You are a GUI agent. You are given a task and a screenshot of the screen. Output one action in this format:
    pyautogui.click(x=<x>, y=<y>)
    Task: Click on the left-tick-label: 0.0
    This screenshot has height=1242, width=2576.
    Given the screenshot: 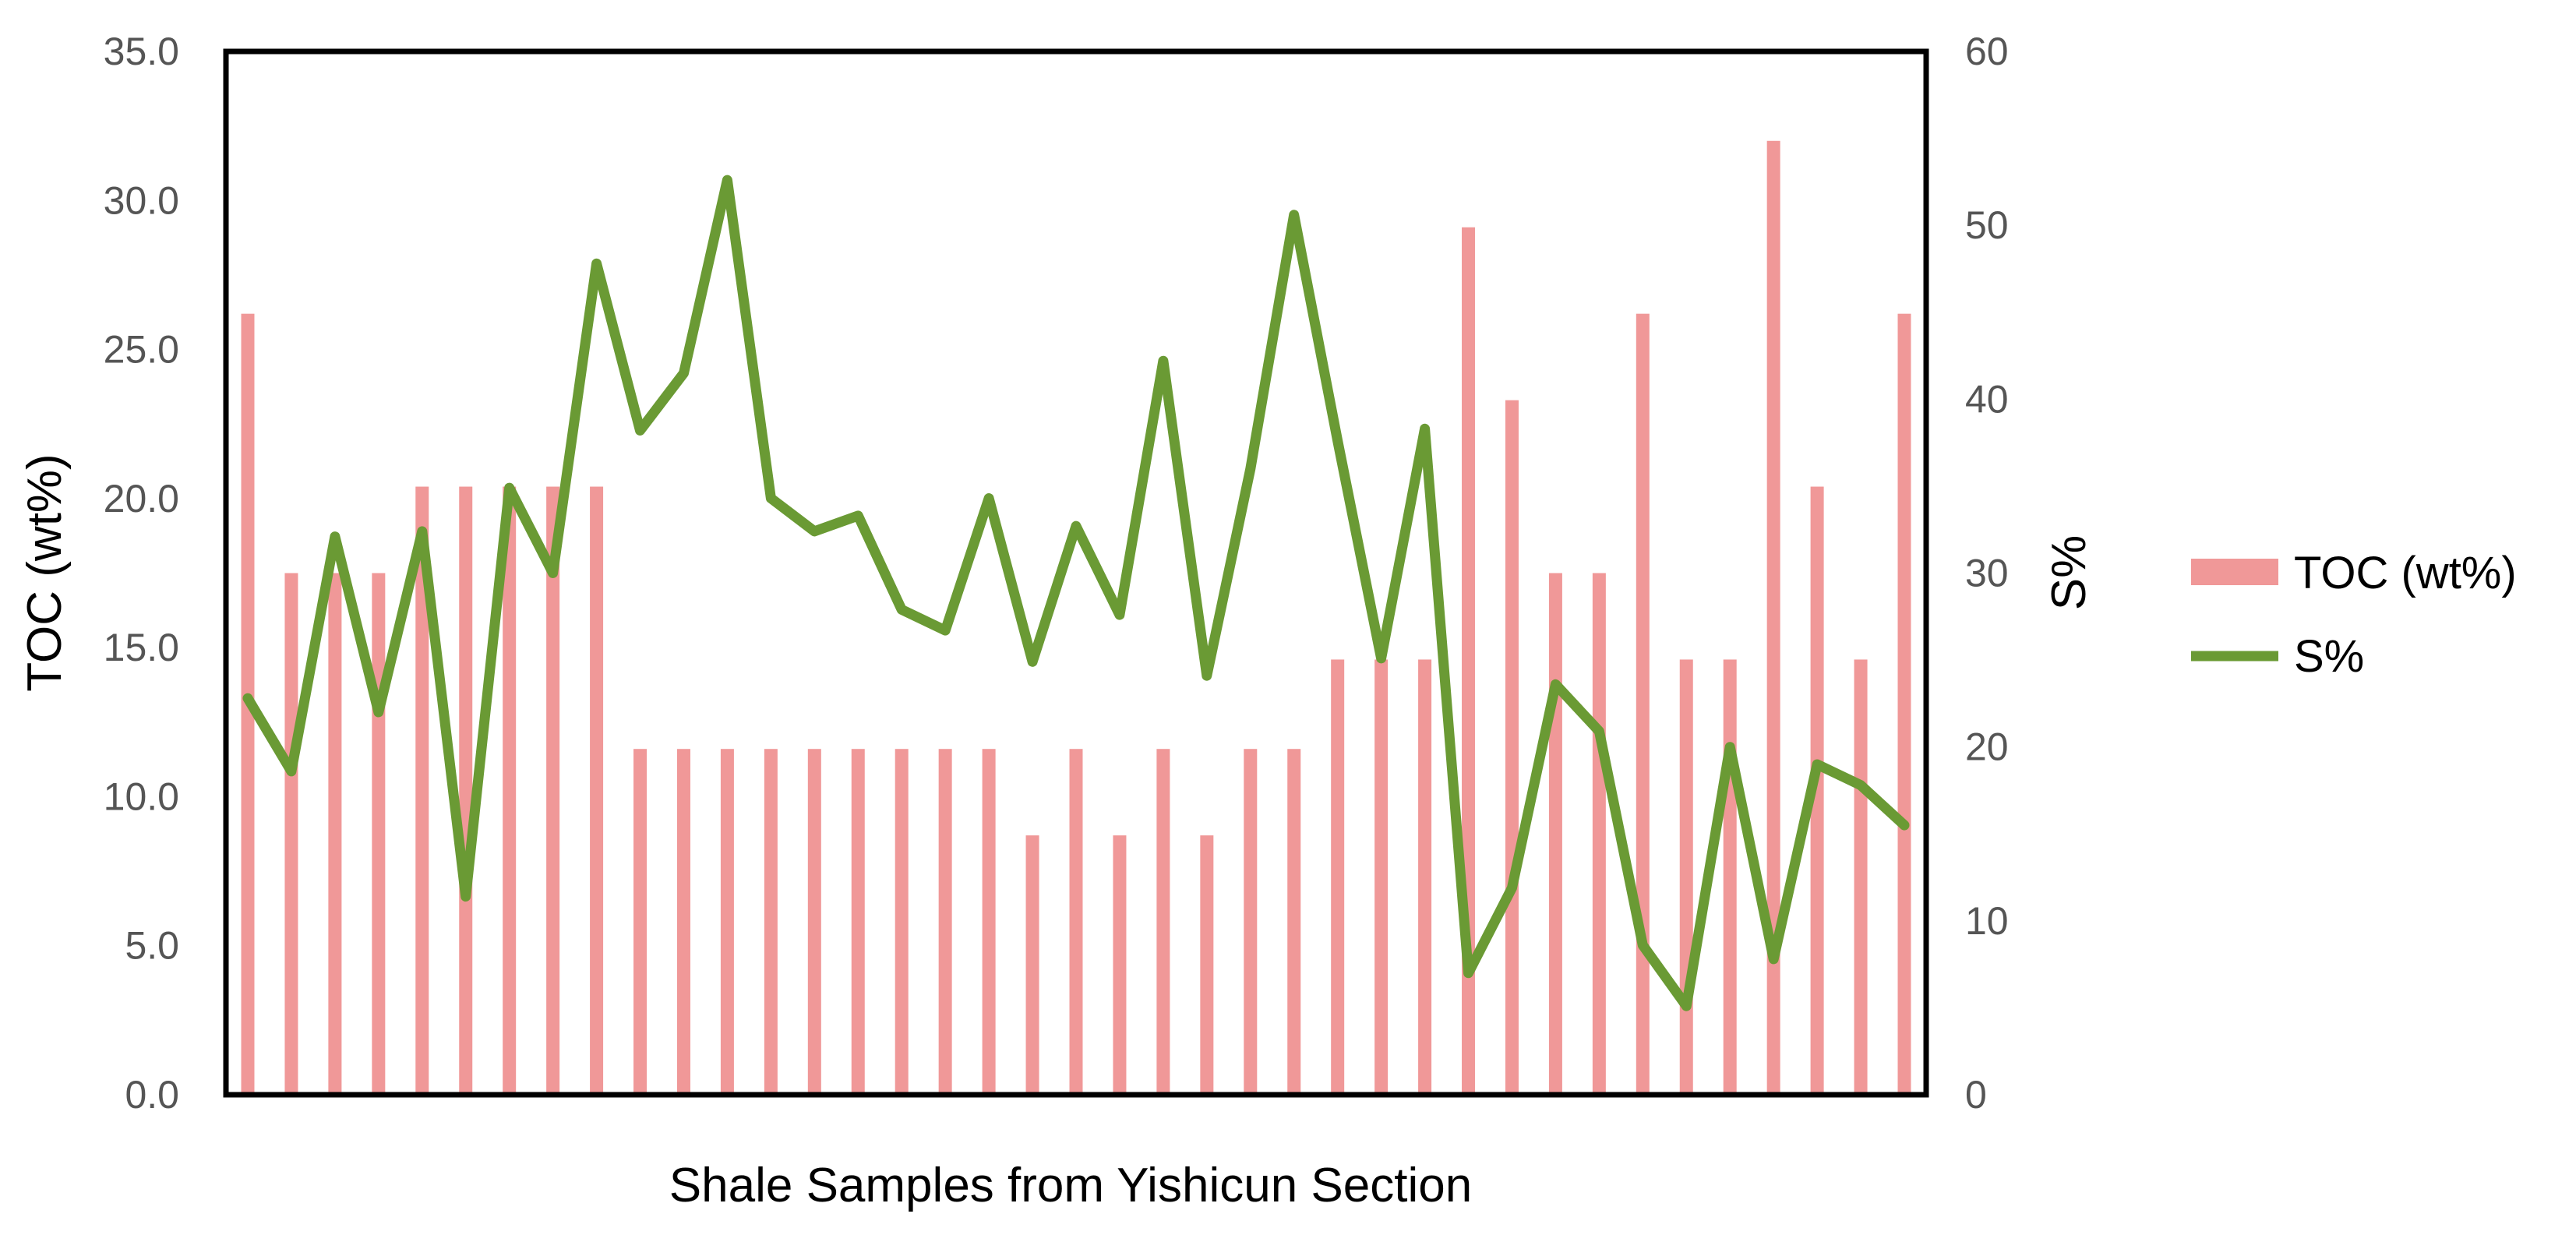 What is the action you would take?
    pyautogui.click(x=152, y=1095)
    